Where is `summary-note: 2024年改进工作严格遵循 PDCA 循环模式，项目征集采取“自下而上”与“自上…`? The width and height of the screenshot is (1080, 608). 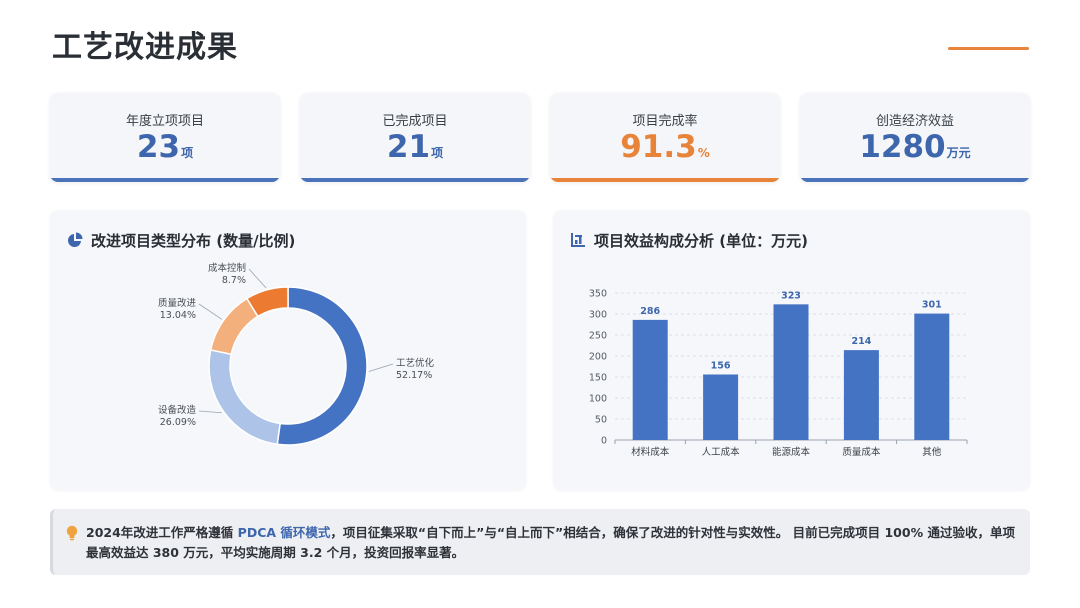 summary-note: 2024年改进工作严格遵循 PDCA 循环模式，项目征集采取“自下而上”与“自上… is located at coordinates (540, 542).